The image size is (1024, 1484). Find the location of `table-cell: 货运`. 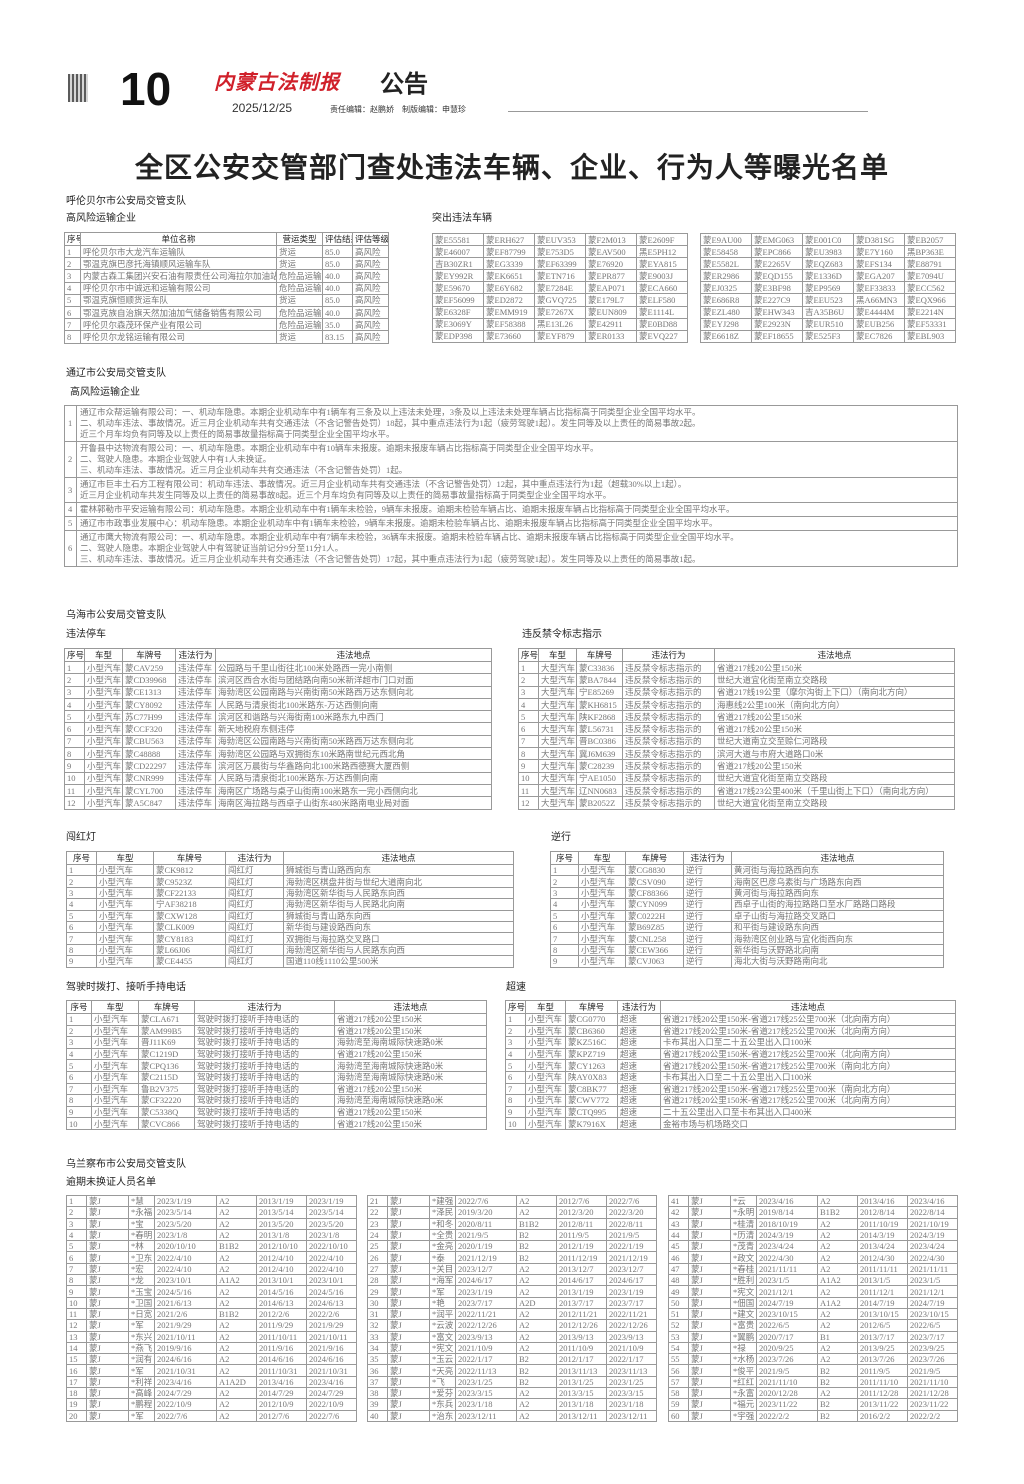

table-cell: 货运 is located at coordinates (299, 300).